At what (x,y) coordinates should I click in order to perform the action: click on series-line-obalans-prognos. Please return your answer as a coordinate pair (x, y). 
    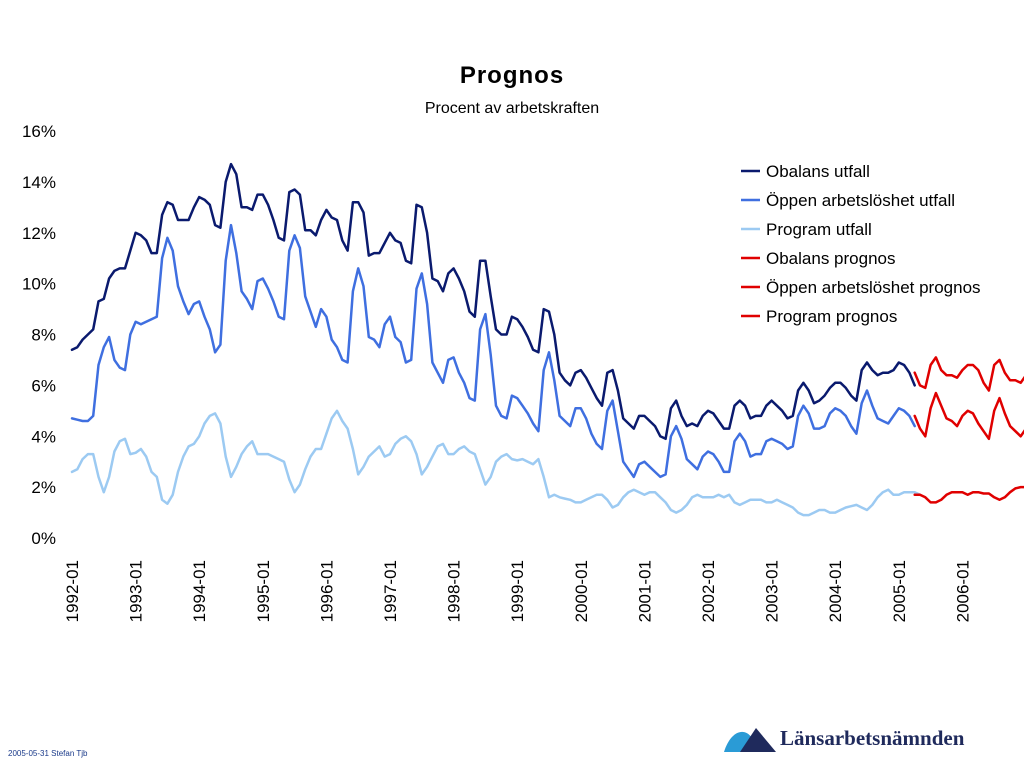
    Looking at the image, I should click on (968, 374).